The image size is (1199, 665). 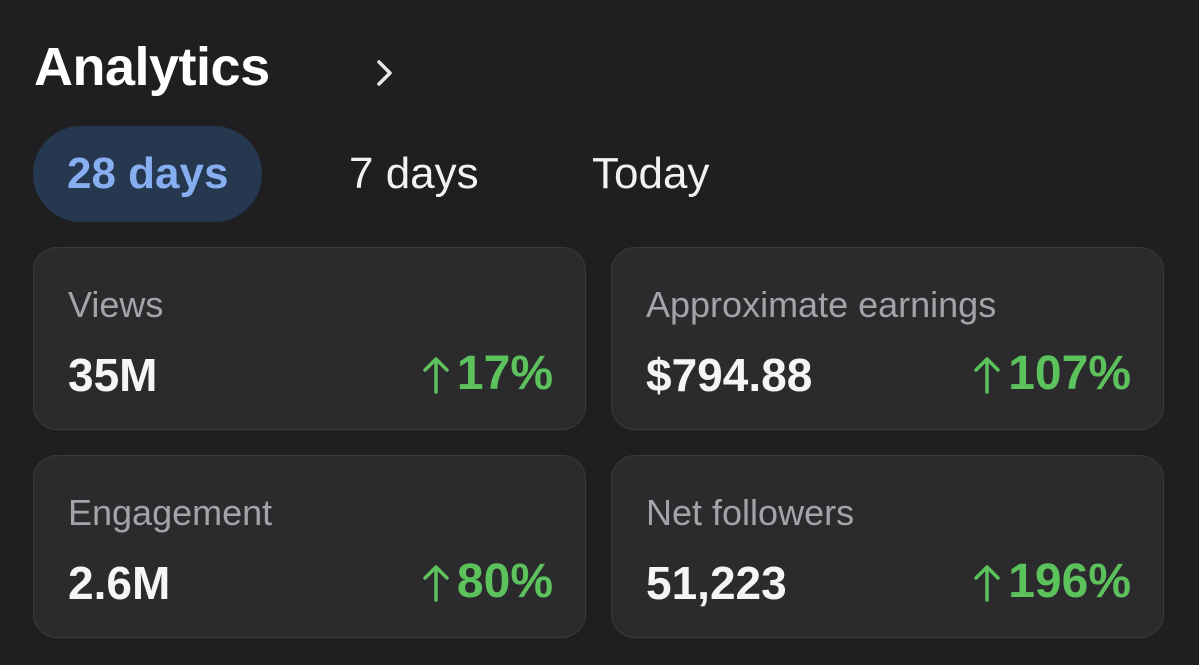 What do you see at coordinates (119, 583) in the screenshot?
I see `stat-value: 2.6M` at bounding box center [119, 583].